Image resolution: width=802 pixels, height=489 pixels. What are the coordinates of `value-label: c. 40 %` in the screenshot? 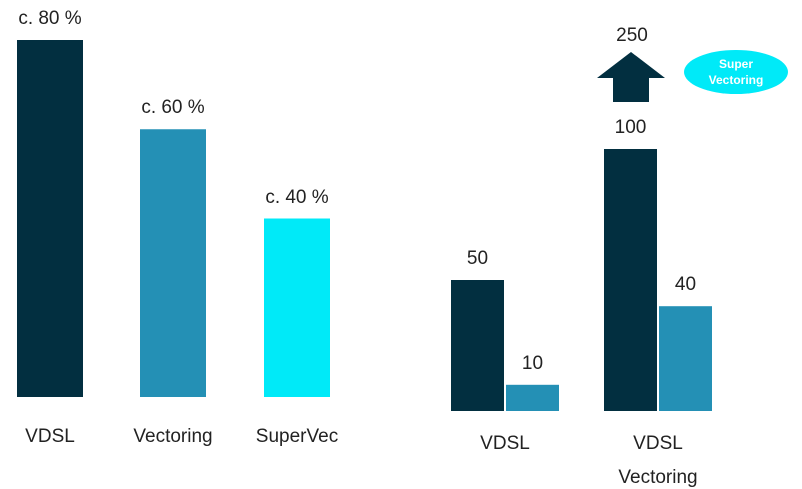 It's located at (297, 197).